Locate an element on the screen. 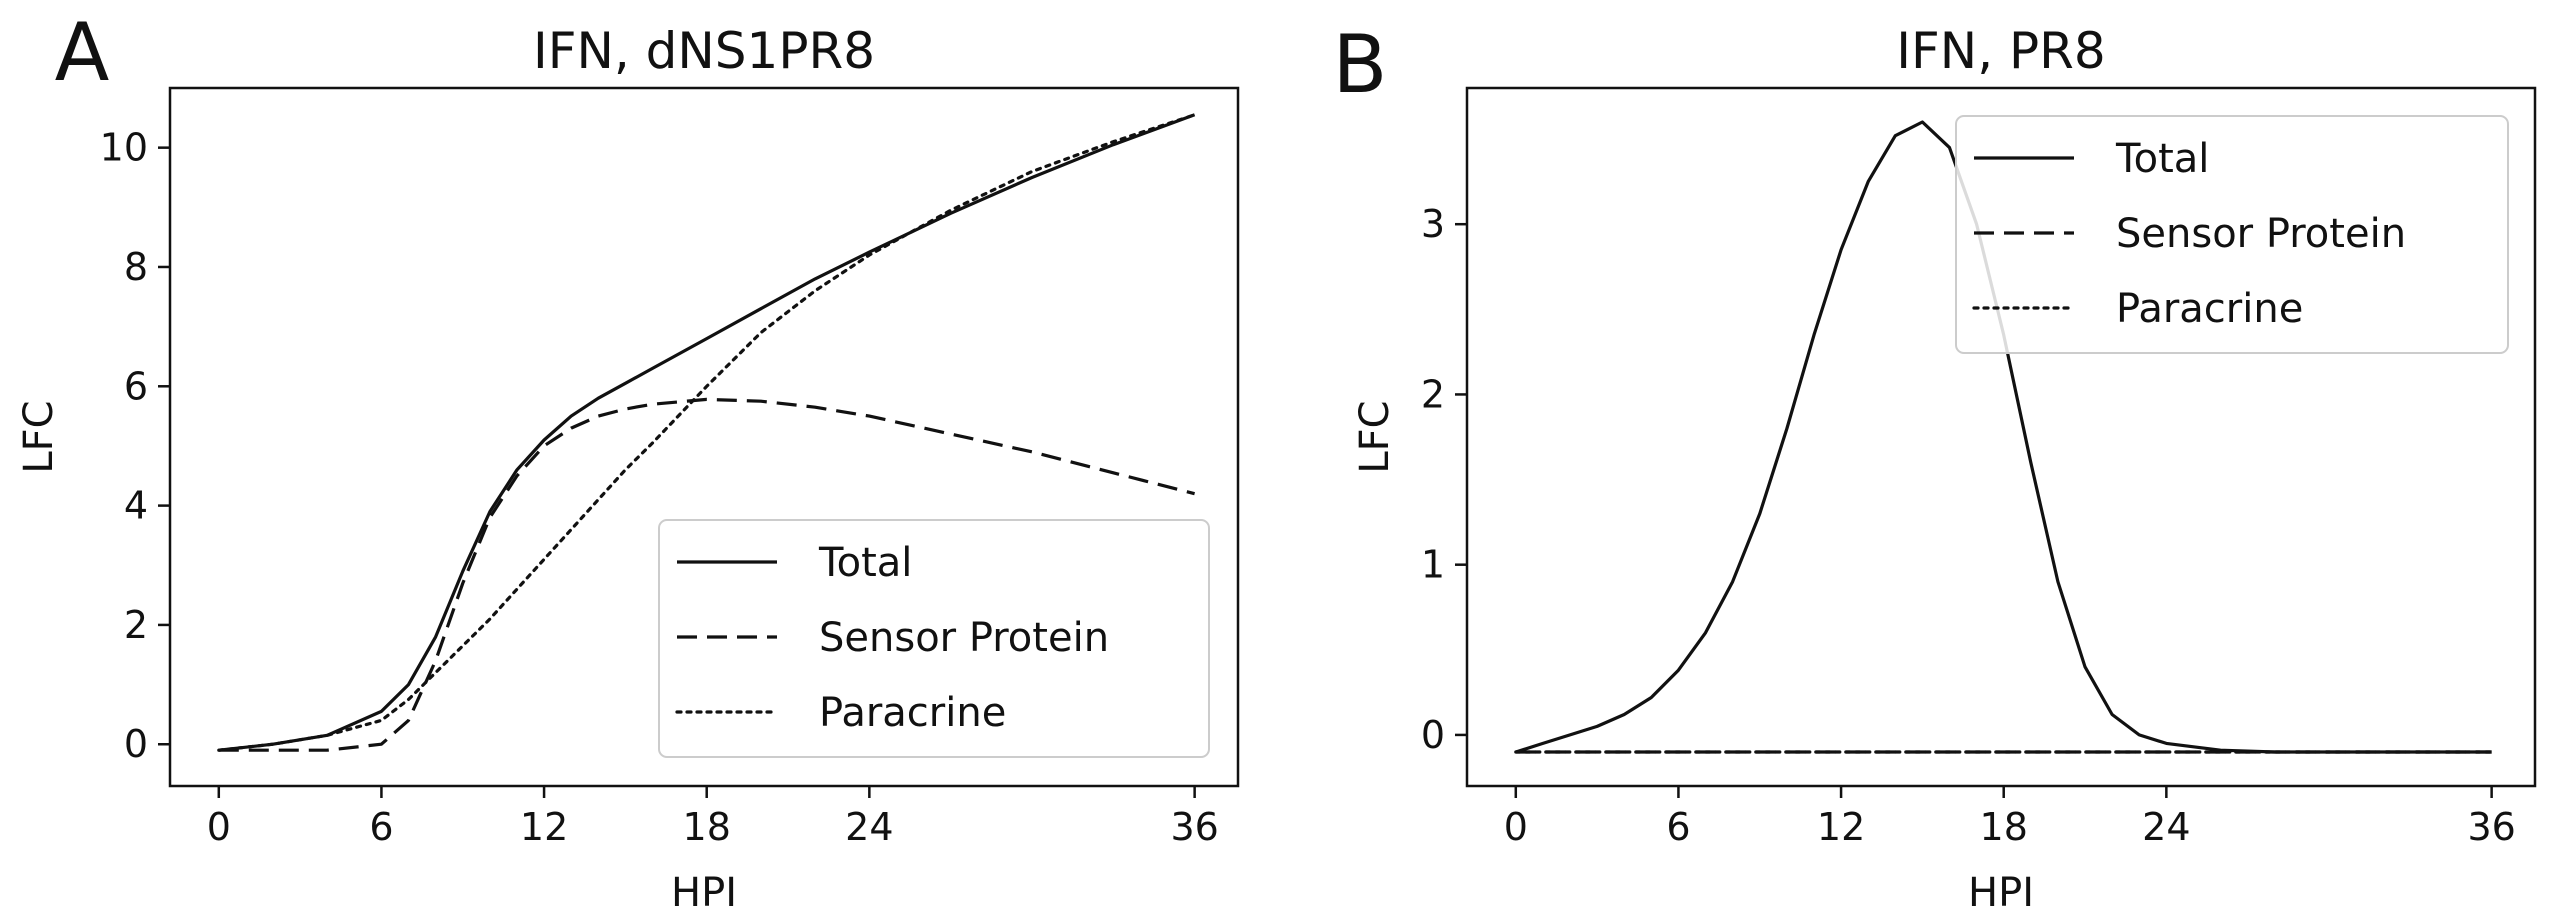 The width and height of the screenshot is (2556, 922). chart-title: IFN, PR8 is located at coordinates (2000, 51).